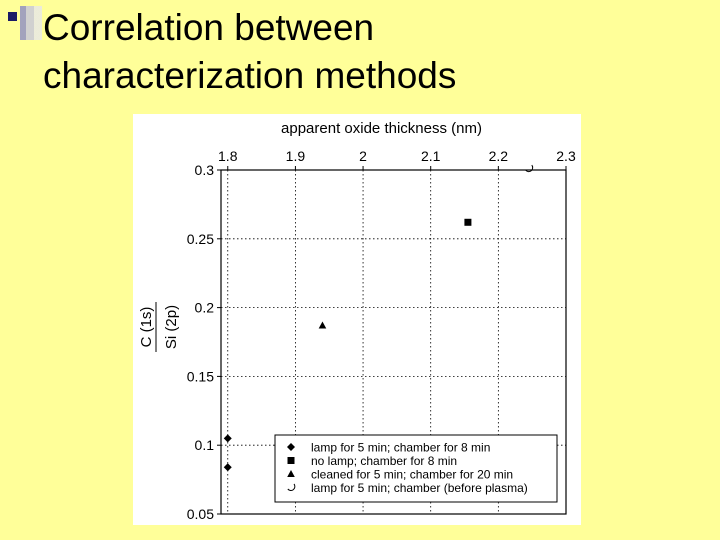 This screenshot has width=720, height=540. What do you see at coordinates (291, 447) in the screenshot?
I see `legend-marker-diamond` at bounding box center [291, 447].